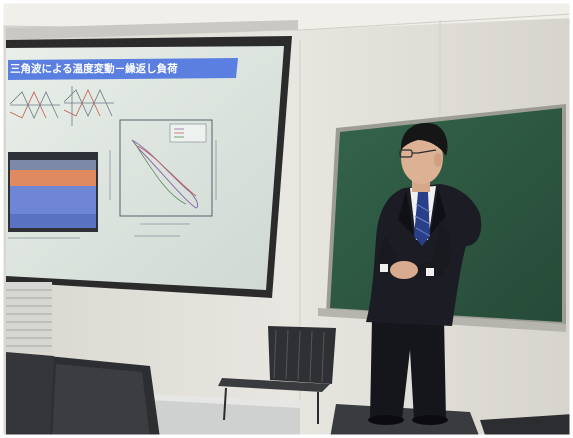 This screenshot has height=438, width=573. What do you see at coordinates (61, 106) in the screenshot?
I see `waveform-sketch` at bounding box center [61, 106].